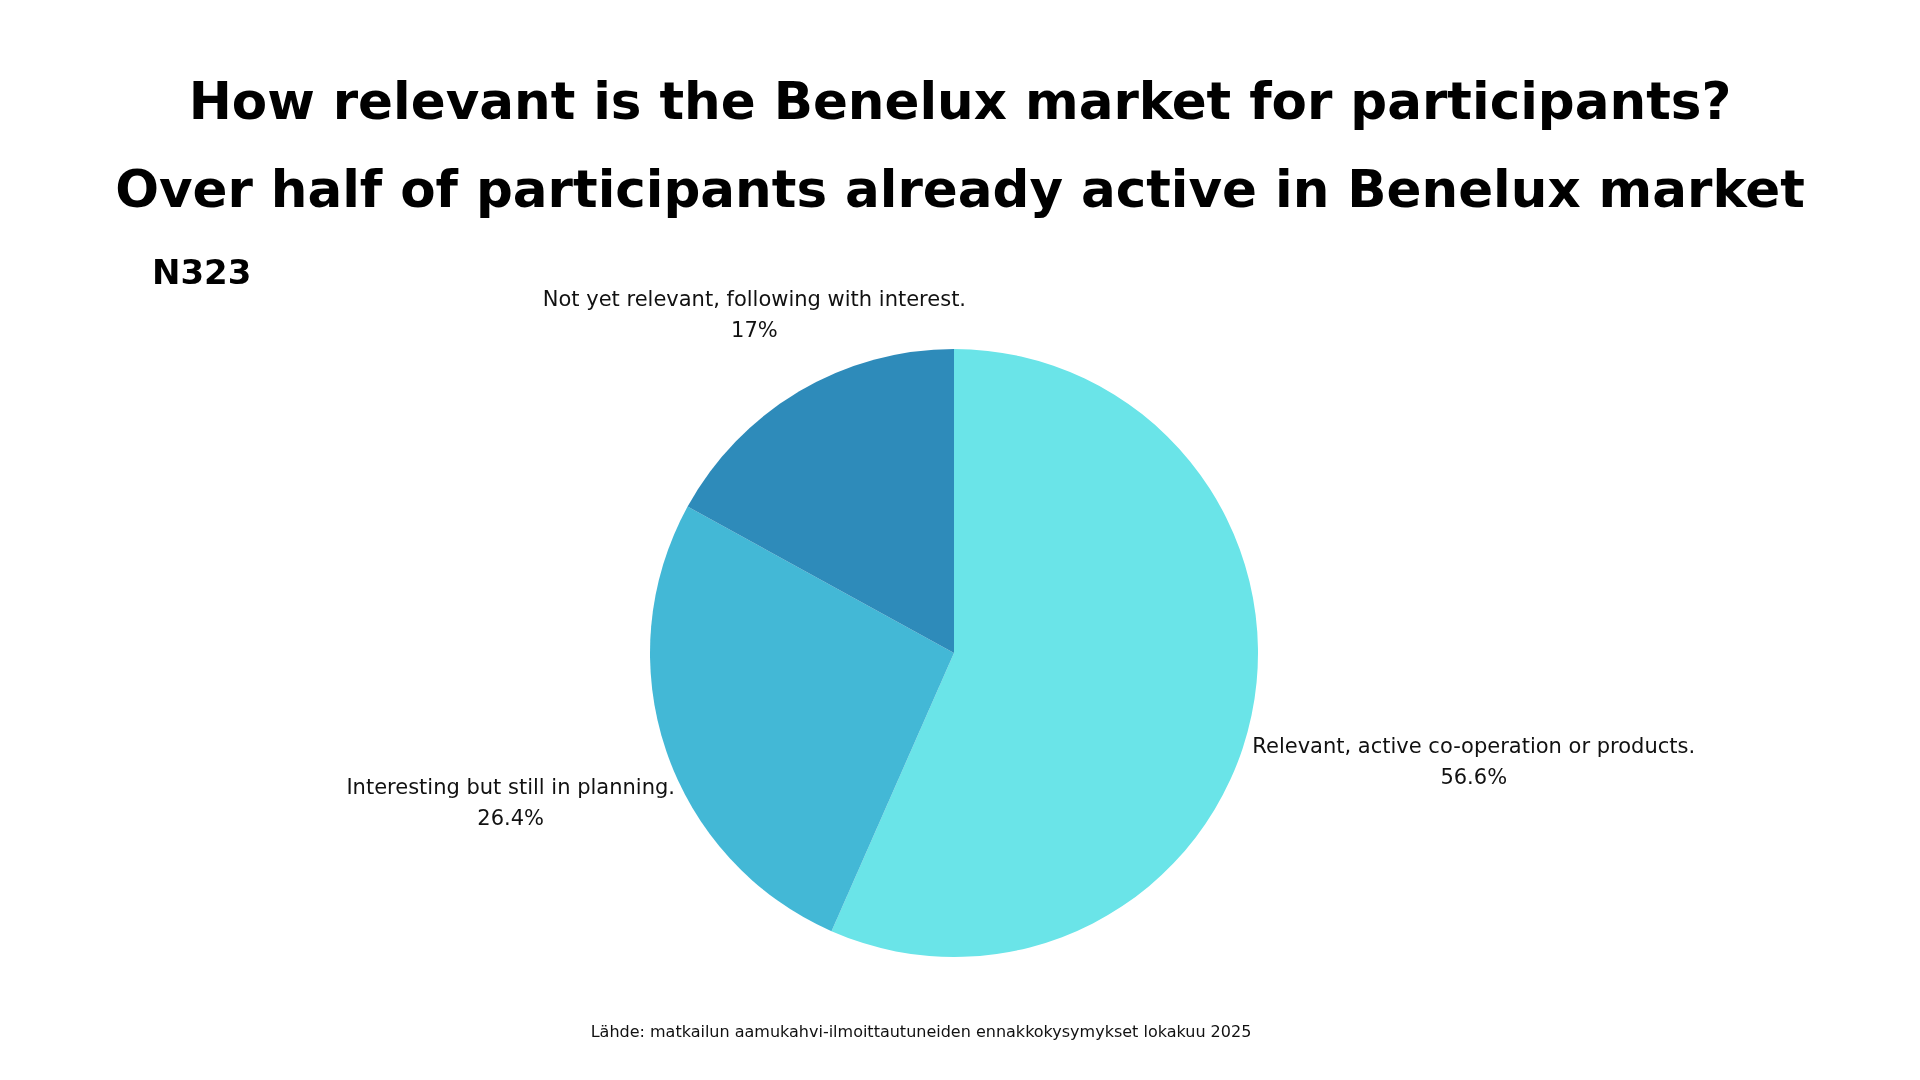 The height and width of the screenshot is (1080, 1920). What do you see at coordinates (511, 818) in the screenshot?
I see `data-label: 26.4%` at bounding box center [511, 818].